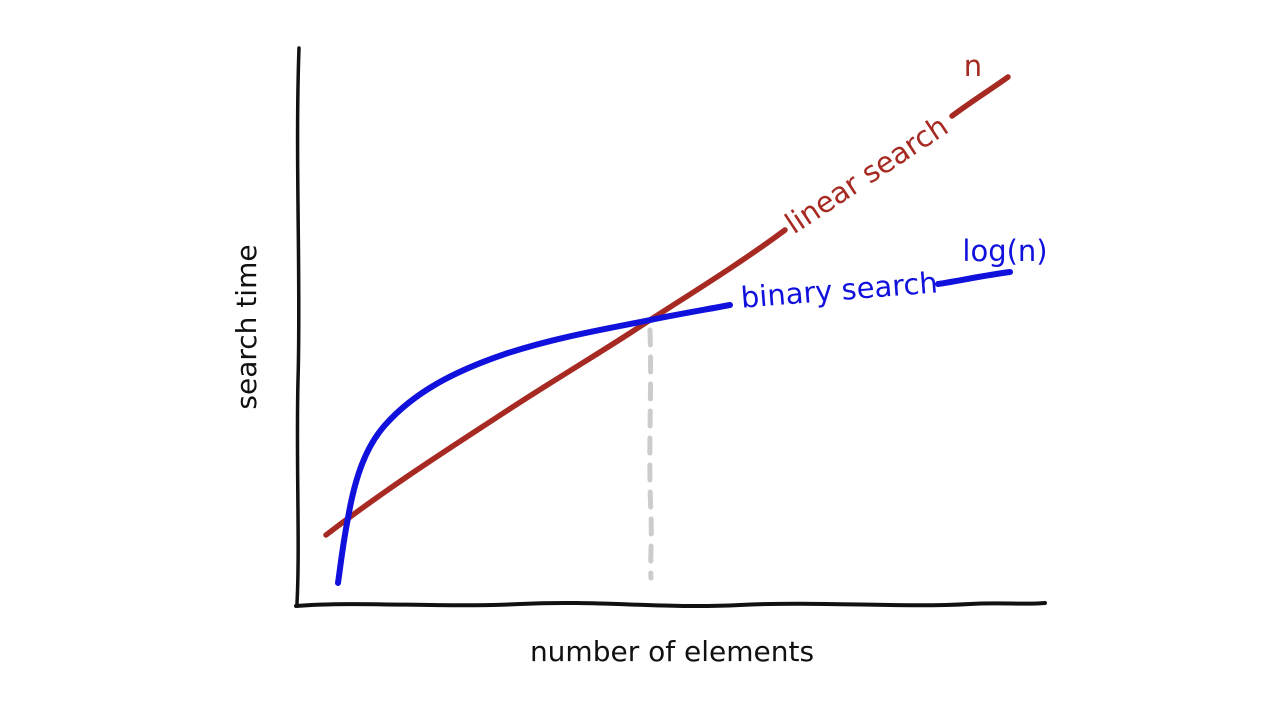 This screenshot has height=720, width=1280. Describe the element at coordinates (650, 454) in the screenshot. I see `crossover-dashed-guide` at that location.